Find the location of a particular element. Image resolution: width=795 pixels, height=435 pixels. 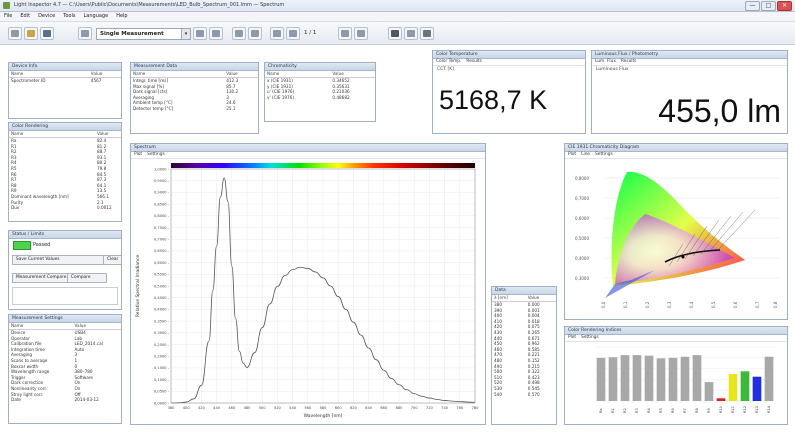

table-row: 390 0.001 is located at coordinates (524, 311).